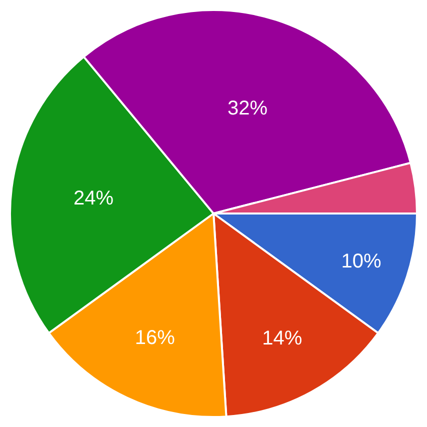  What do you see at coordinates (247, 109) in the screenshot?
I see `data-label: 32%` at bounding box center [247, 109].